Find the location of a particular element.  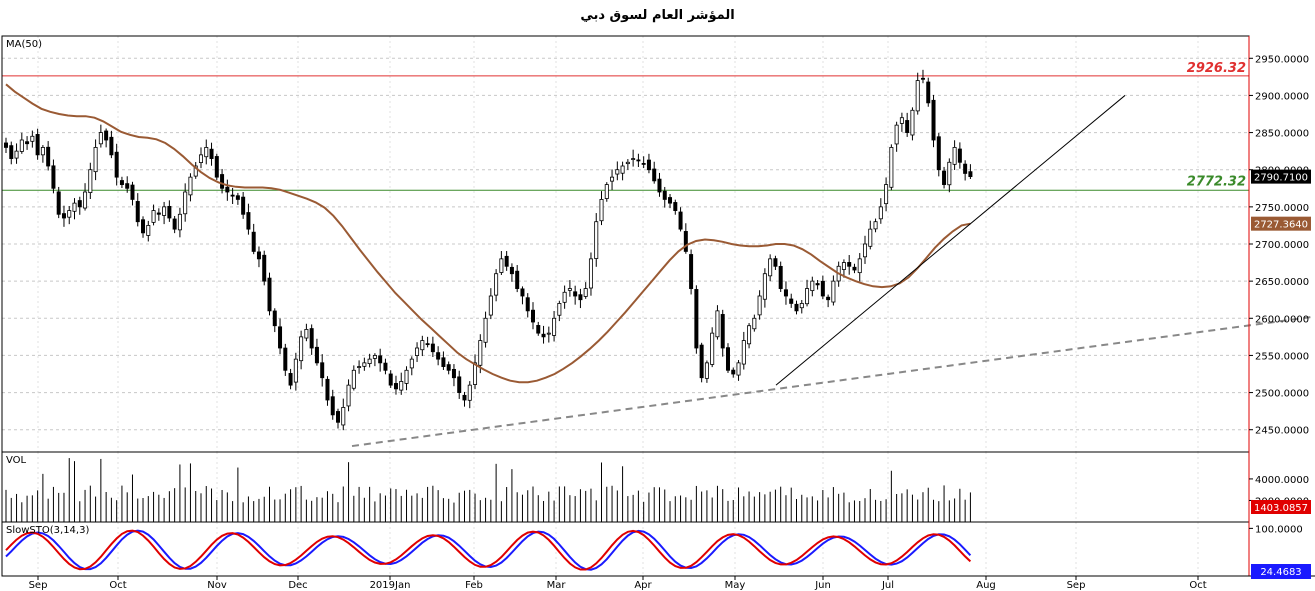

month-label: Jul is located at coordinates (887, 585).